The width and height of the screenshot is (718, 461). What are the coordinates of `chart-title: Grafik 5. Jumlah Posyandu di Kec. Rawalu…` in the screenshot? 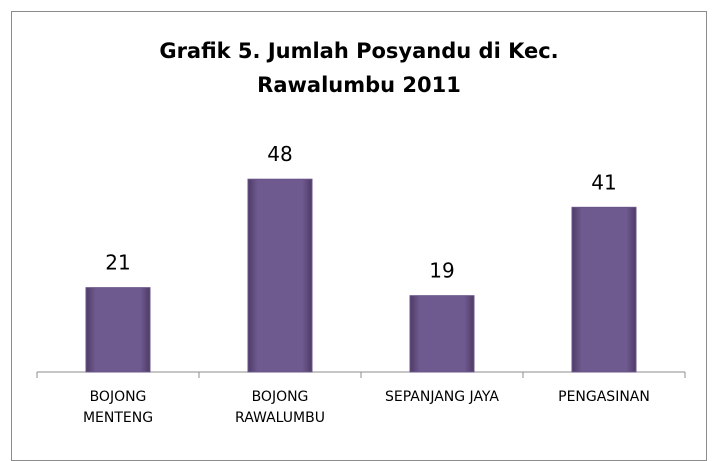 It's located at (359, 68).